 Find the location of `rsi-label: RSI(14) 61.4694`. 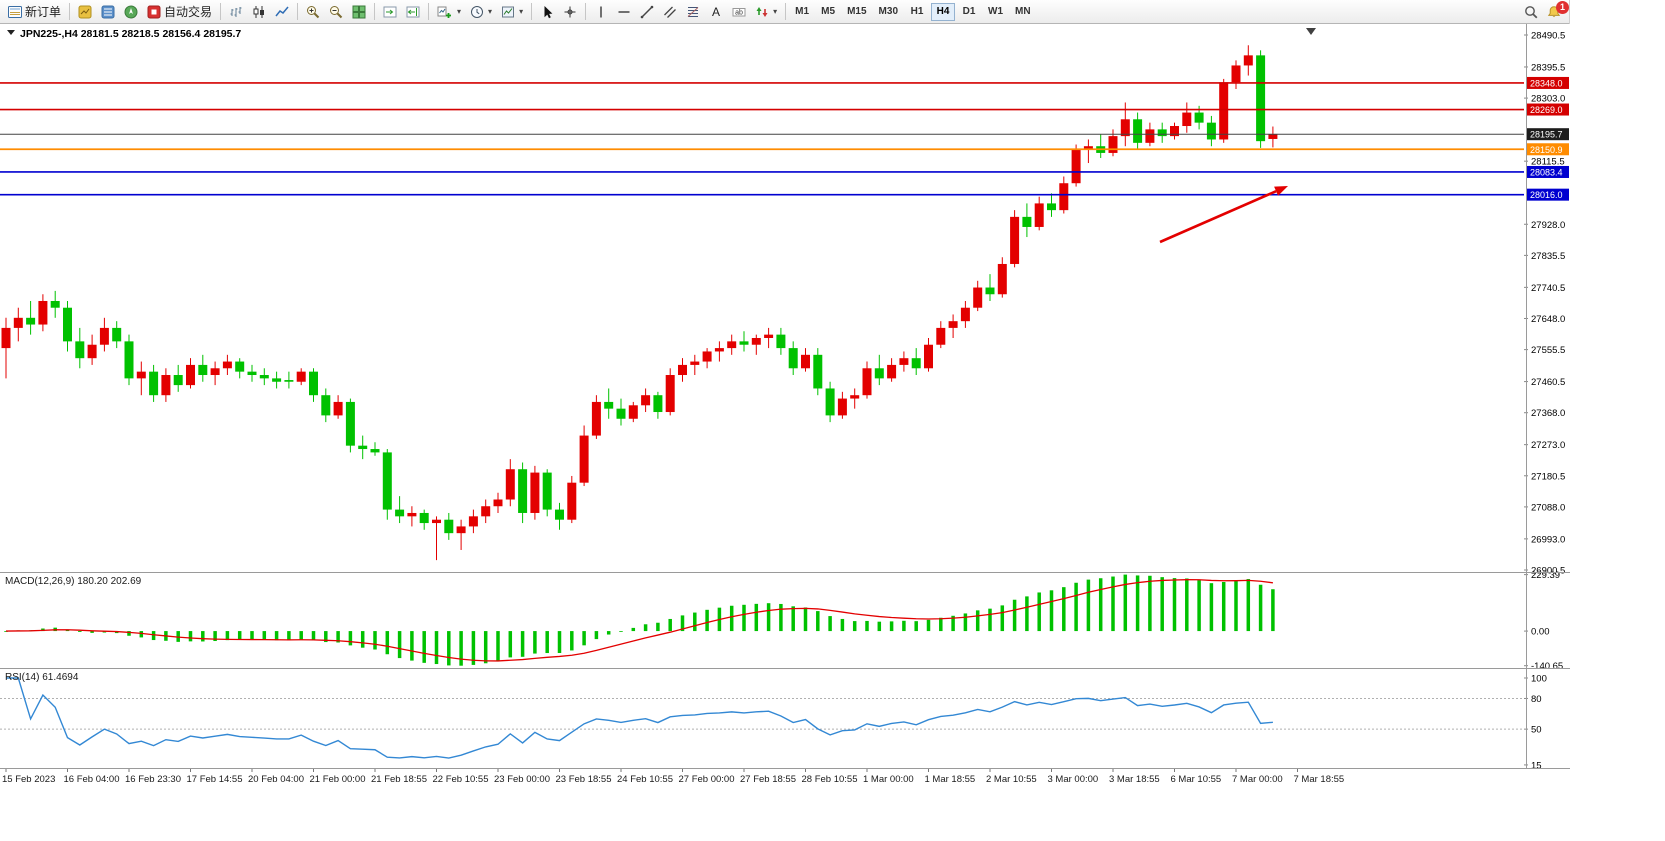

rsi-label: RSI(14) 61.4694 is located at coordinates (42, 677).